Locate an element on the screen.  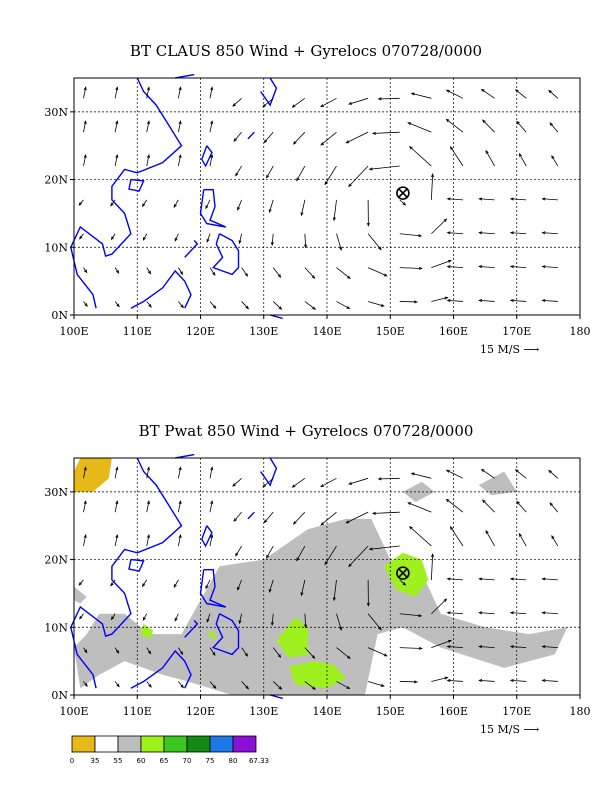
legend-label: 55 is located at coordinates (118, 761).